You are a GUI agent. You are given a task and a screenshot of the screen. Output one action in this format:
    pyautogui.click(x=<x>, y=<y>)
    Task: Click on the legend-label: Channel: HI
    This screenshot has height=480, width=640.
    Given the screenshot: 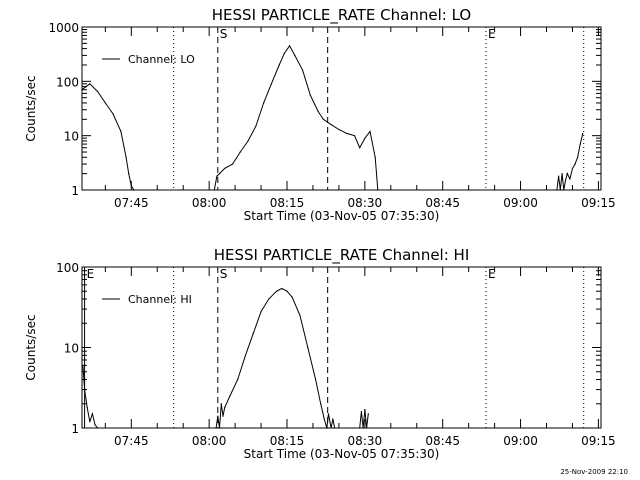 What is the action you would take?
    pyautogui.click(x=160, y=299)
    